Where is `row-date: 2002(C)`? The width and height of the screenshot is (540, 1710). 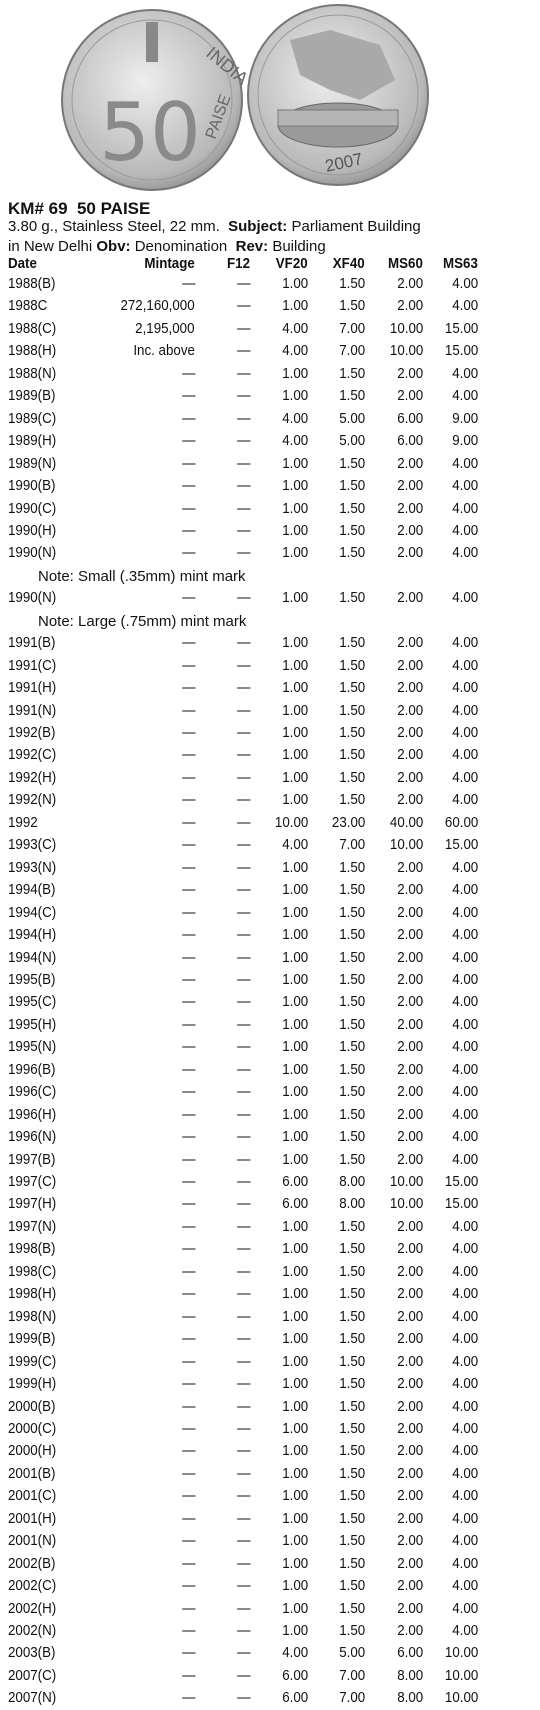
row-date: 2002(C) is located at coordinates (32, 1586).